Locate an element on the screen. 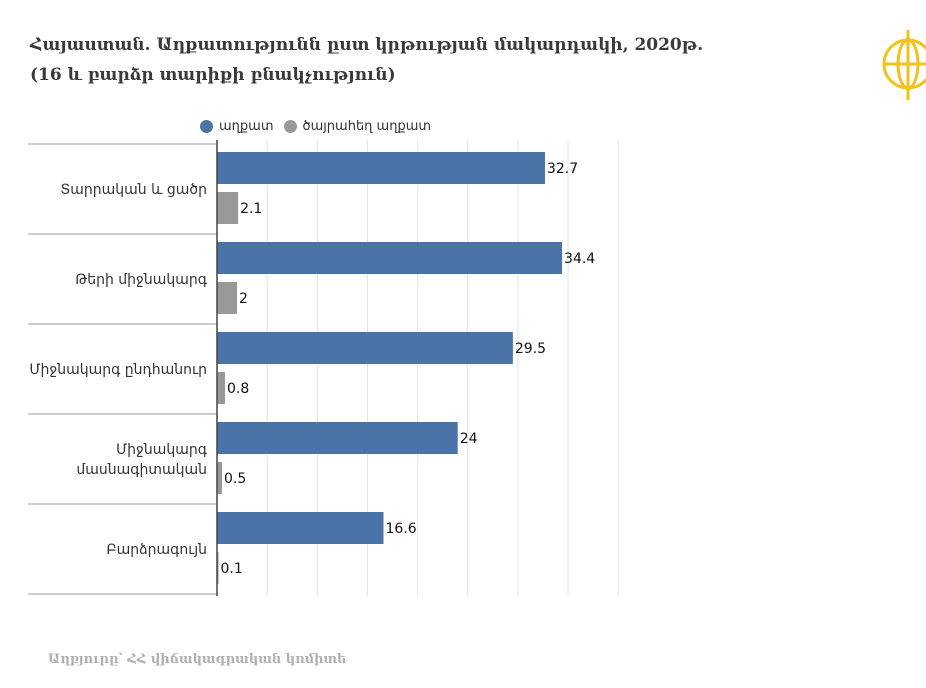  legend-swatch-extreme is located at coordinates (290, 126).